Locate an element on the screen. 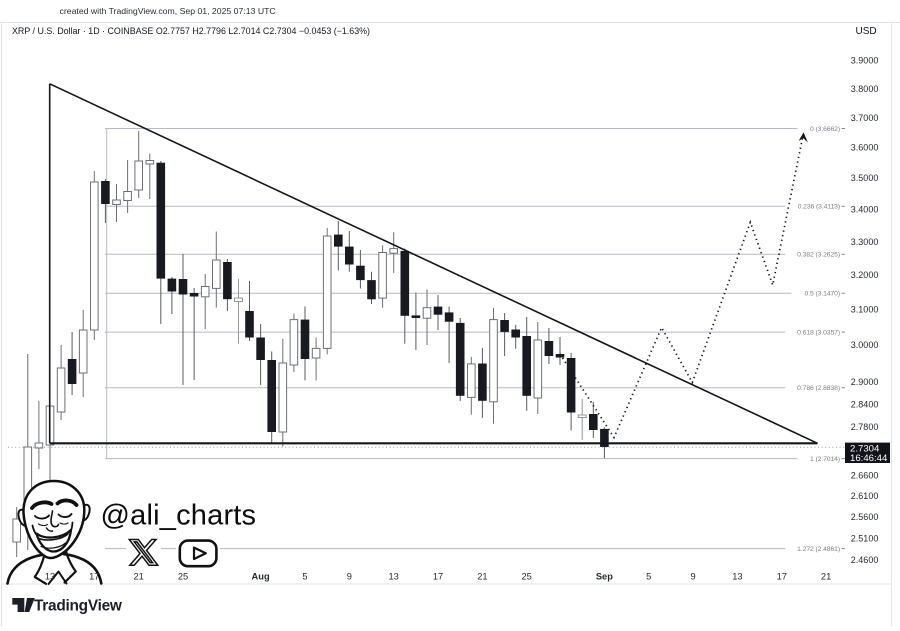 The image size is (900, 631). svg-text: 2.6100 is located at coordinates (865, 496).